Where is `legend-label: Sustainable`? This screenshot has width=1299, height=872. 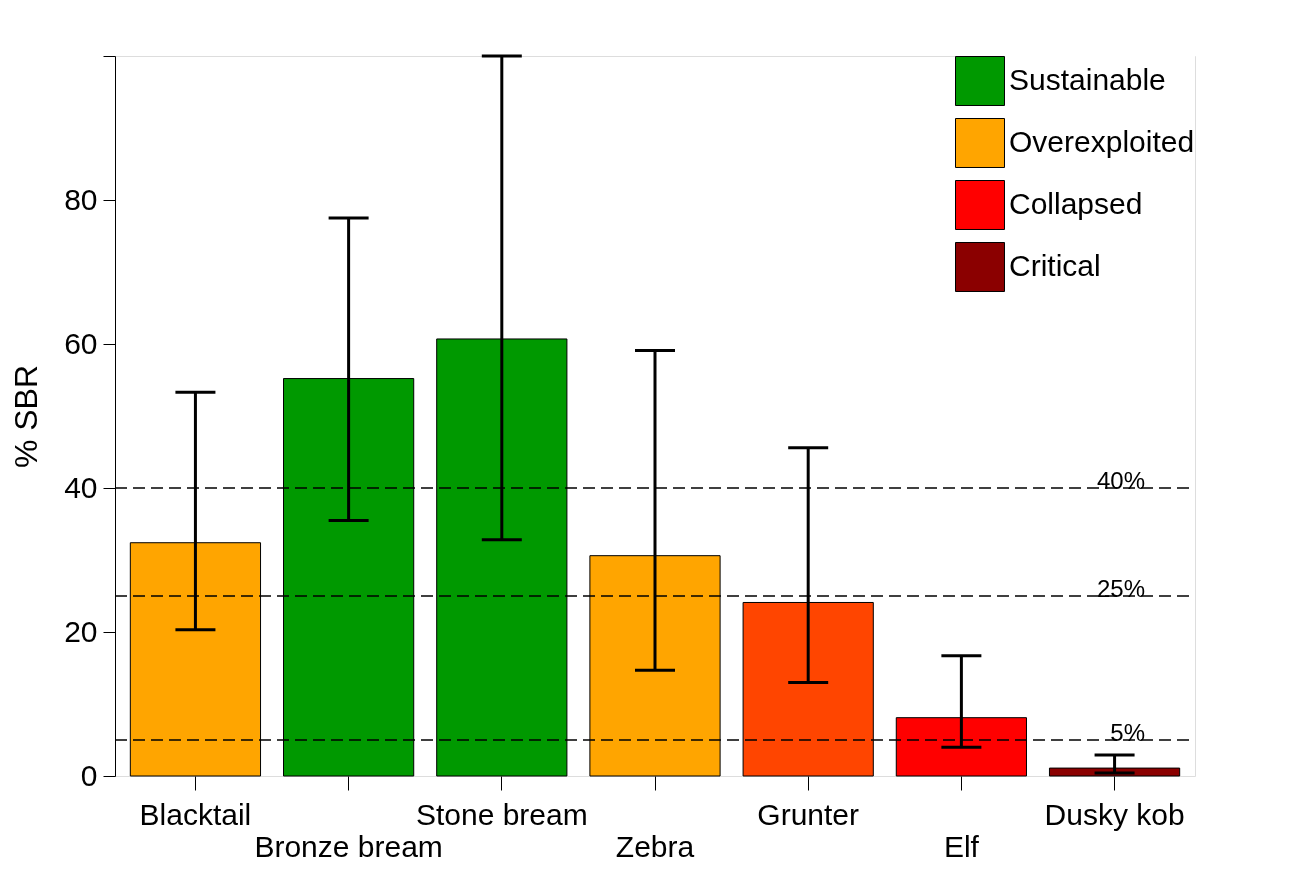 legend-label: Sustainable is located at coordinates (1087, 79).